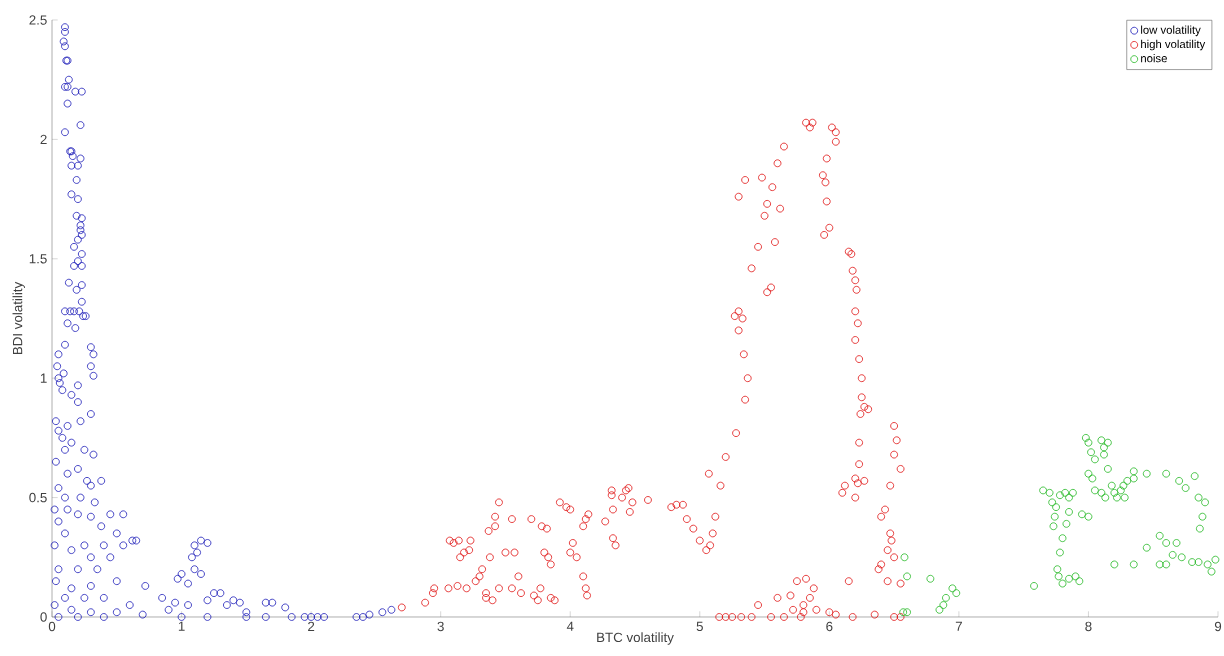  What do you see at coordinates (635, 638) in the screenshot?
I see `x-axis-title: BTC volatility` at bounding box center [635, 638].